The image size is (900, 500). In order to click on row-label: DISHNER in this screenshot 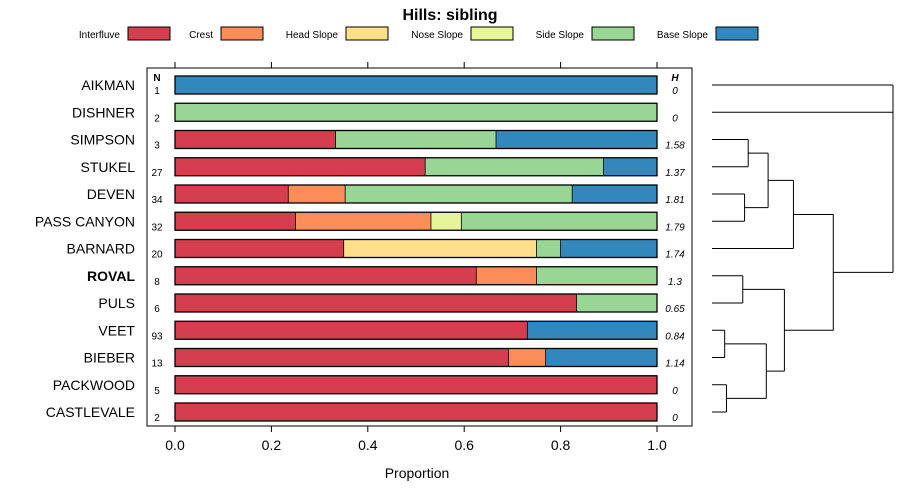, I will do `click(103, 112)`.